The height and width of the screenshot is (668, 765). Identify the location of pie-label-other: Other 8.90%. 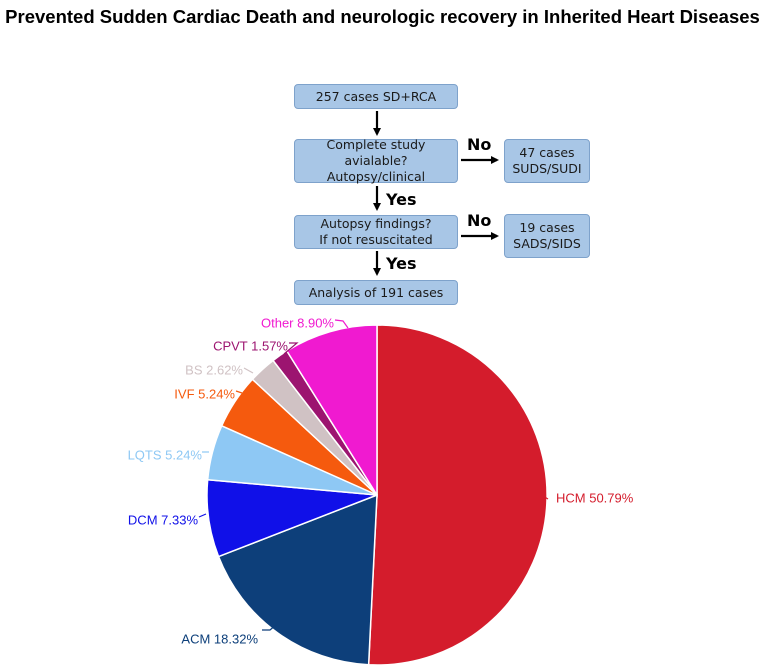
(297, 322).